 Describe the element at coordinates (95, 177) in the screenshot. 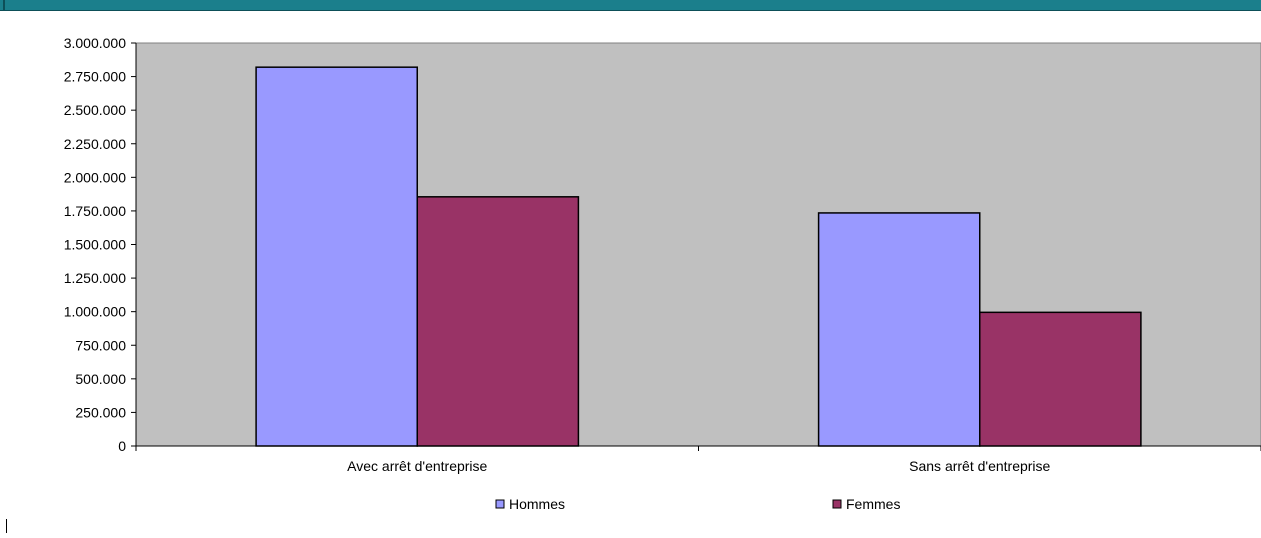

I see `y-tick-label: 2.000.000` at that location.